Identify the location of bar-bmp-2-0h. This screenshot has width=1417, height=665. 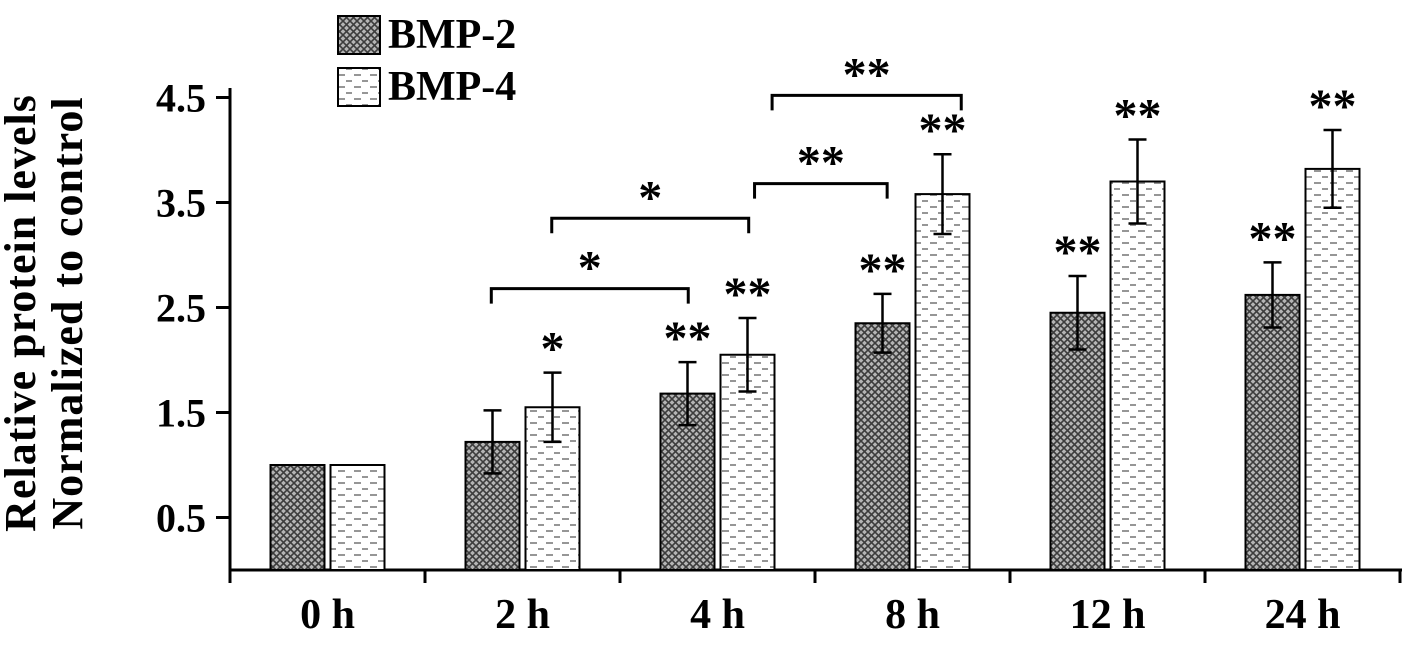
(297, 517).